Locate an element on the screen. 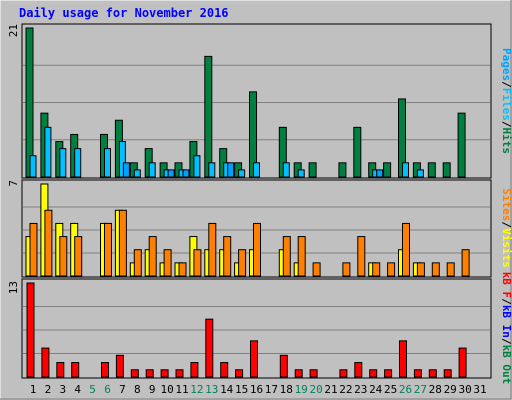 The width and height of the screenshot is (512, 400). ymax-label: 21 is located at coordinates (13, 30).